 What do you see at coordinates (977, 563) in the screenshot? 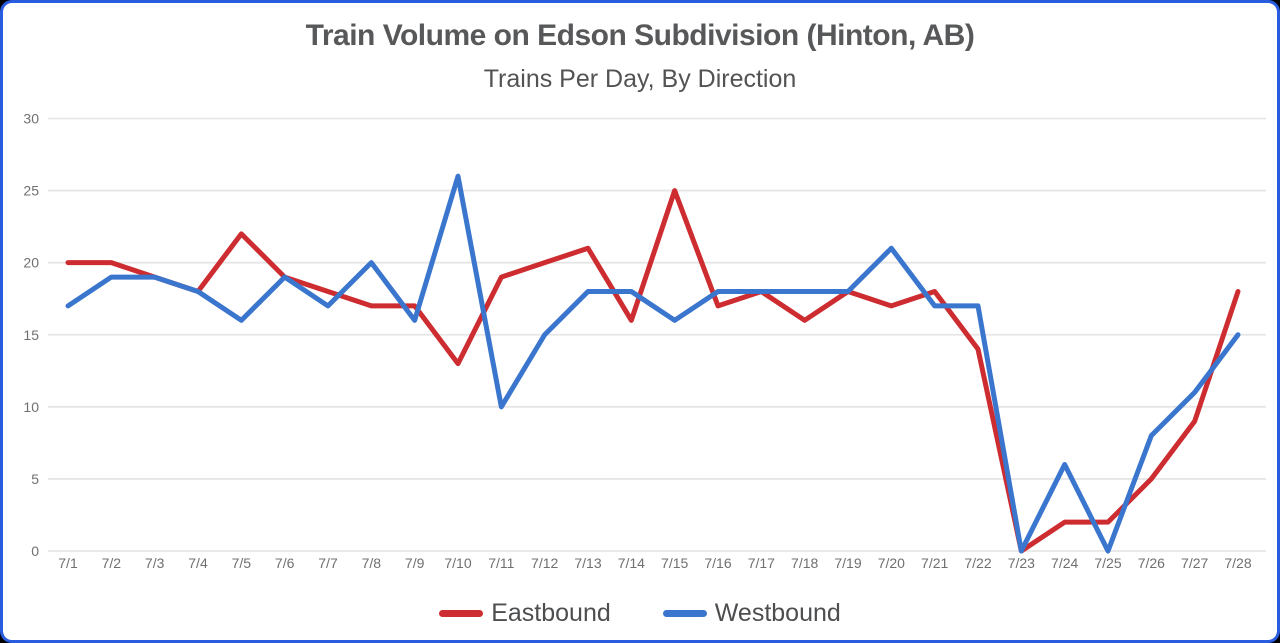
I see `x-tick-label: 7/22` at bounding box center [977, 563].